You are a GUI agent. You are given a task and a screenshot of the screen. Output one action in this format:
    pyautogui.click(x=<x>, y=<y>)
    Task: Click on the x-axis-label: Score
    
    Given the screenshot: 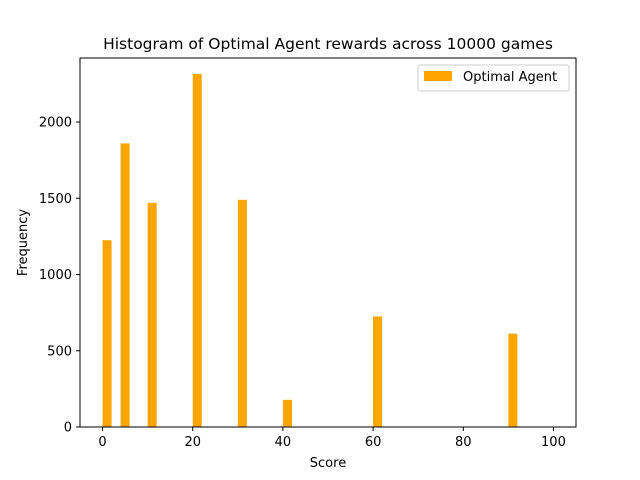 What is the action you would take?
    pyautogui.click(x=328, y=463)
    